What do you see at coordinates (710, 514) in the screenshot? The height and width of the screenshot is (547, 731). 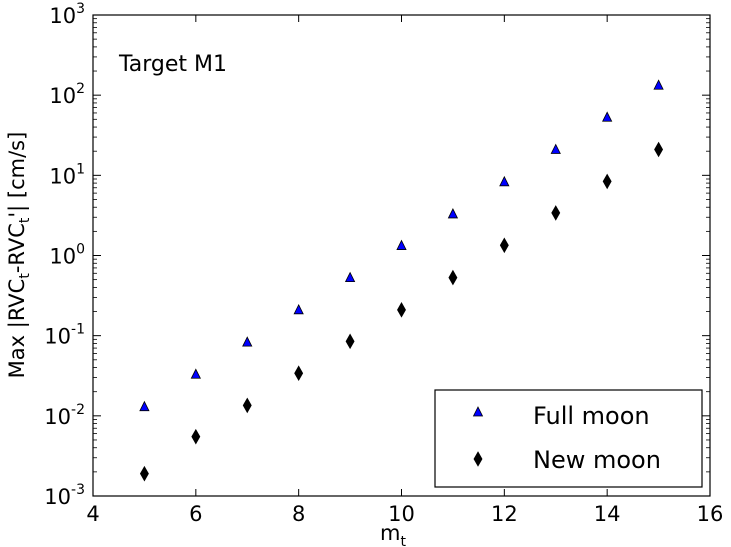 I see `x-tick-label: 16` at bounding box center [710, 514].